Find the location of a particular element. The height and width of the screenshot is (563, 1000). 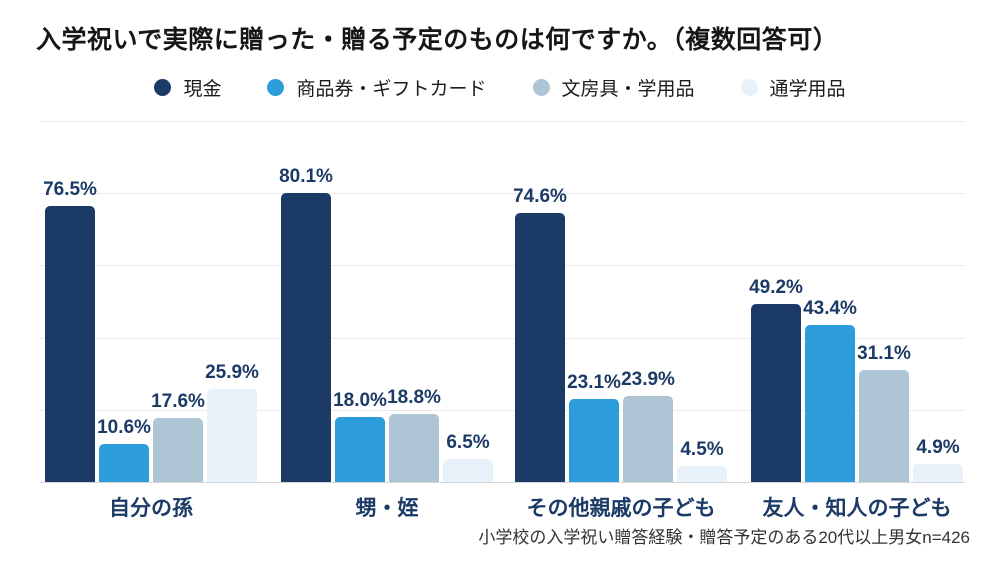

bar-現金-その他親戚の子ども is located at coordinates (540, 347).